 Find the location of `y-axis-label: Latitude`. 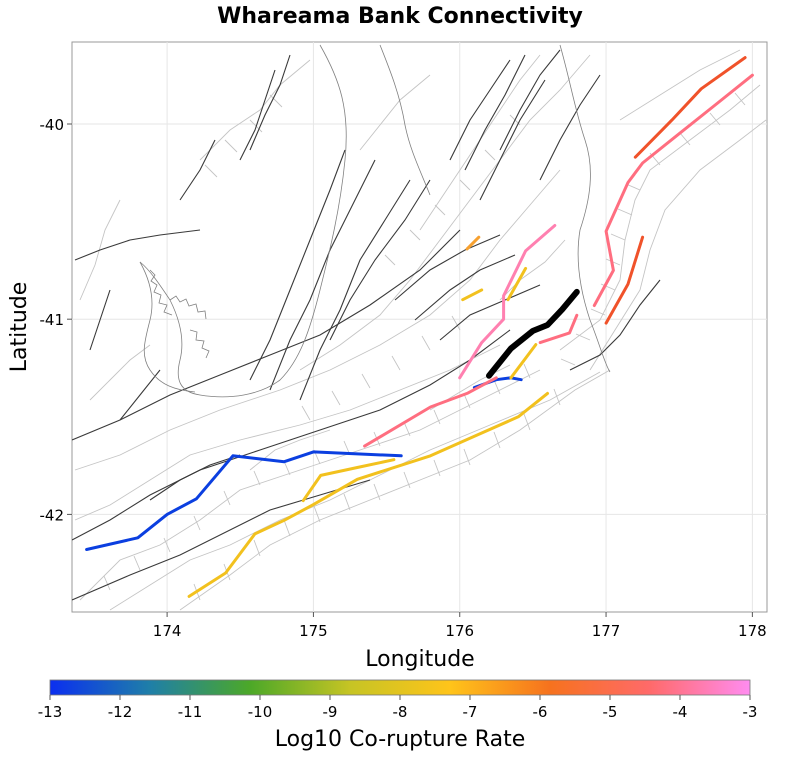

y-axis-label: Latitude is located at coordinates (19, 327).